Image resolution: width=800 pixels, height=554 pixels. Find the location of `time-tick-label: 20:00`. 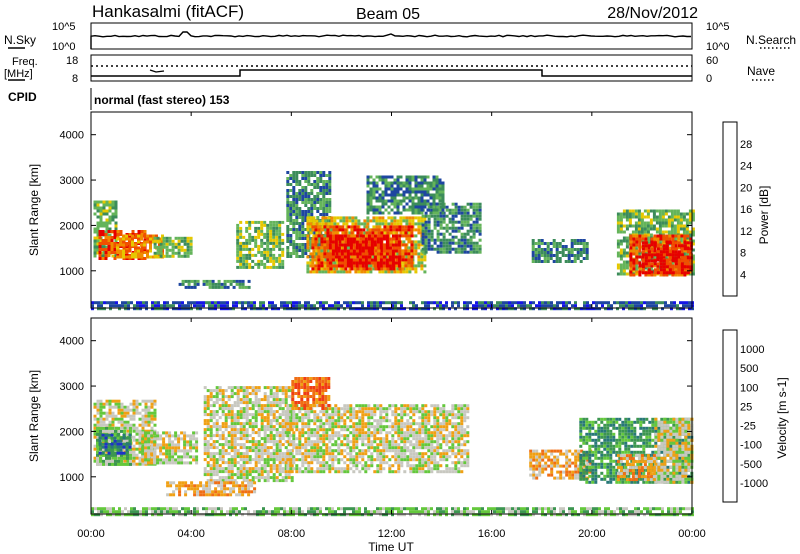

time-tick-label: 20:00 is located at coordinates (592, 534).